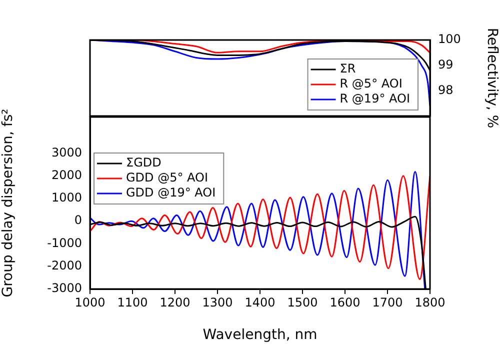 The width and height of the screenshot is (500, 348). Describe the element at coordinates (175, 302) in the screenshot. I see `x-tick-label: 1200` at that location.